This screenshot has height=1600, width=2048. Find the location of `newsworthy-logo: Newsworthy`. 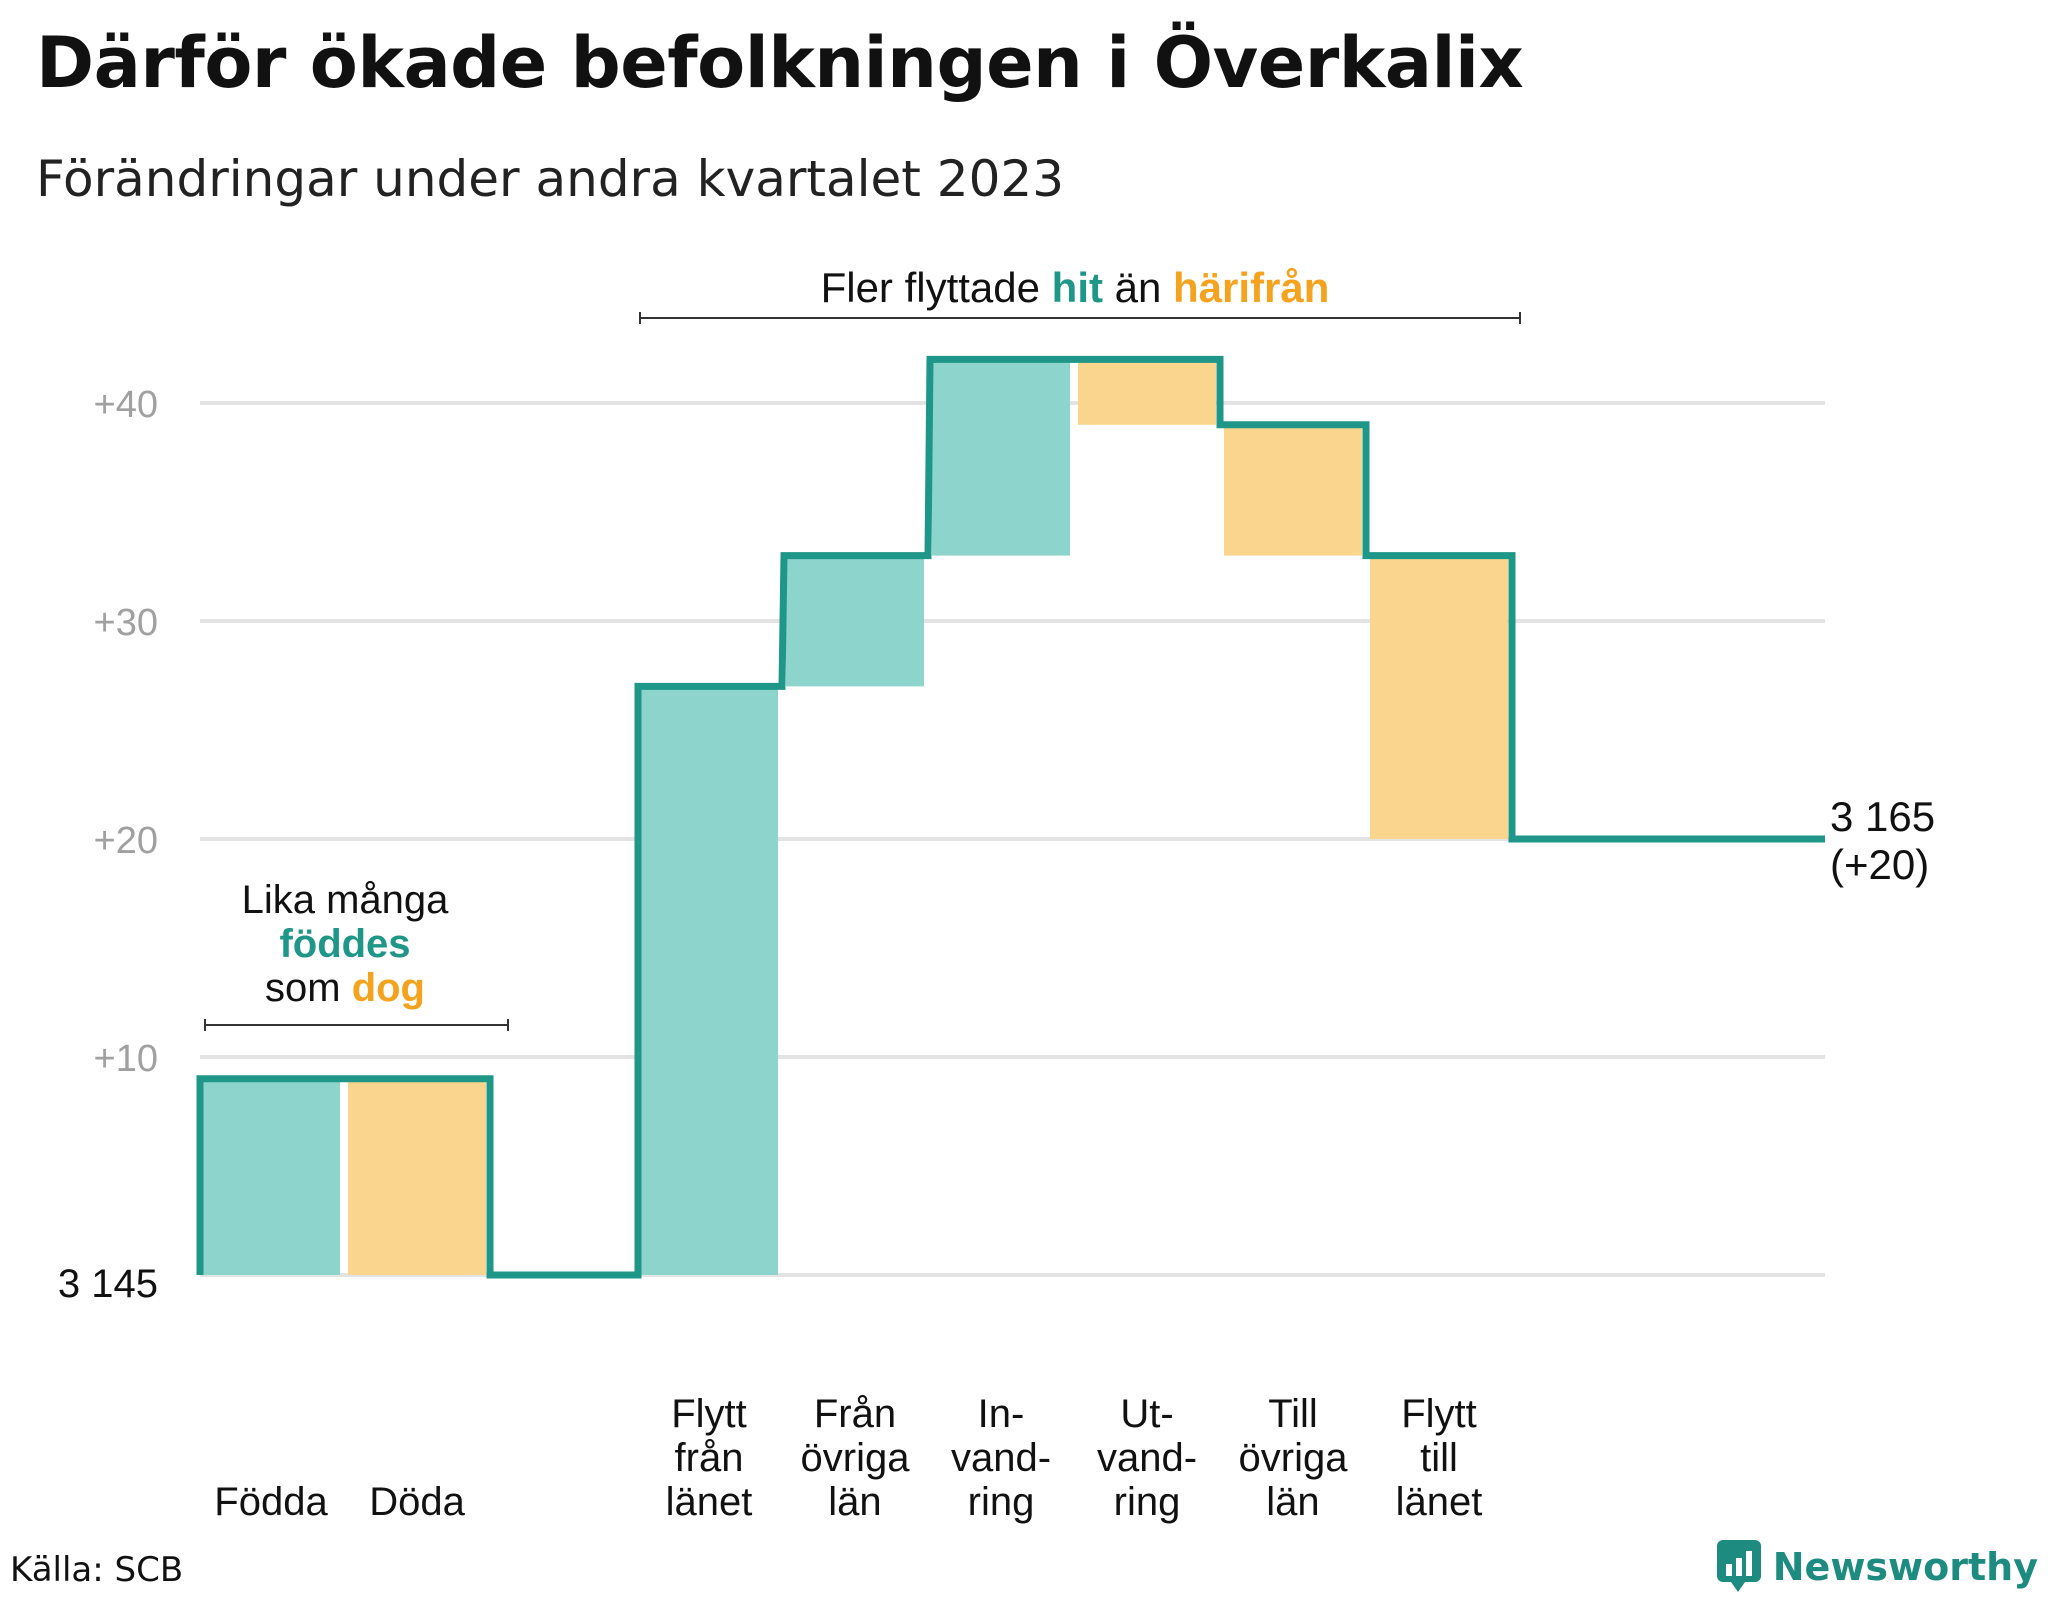

newsworthy-logo: Newsworthy is located at coordinates (1877, 1567).